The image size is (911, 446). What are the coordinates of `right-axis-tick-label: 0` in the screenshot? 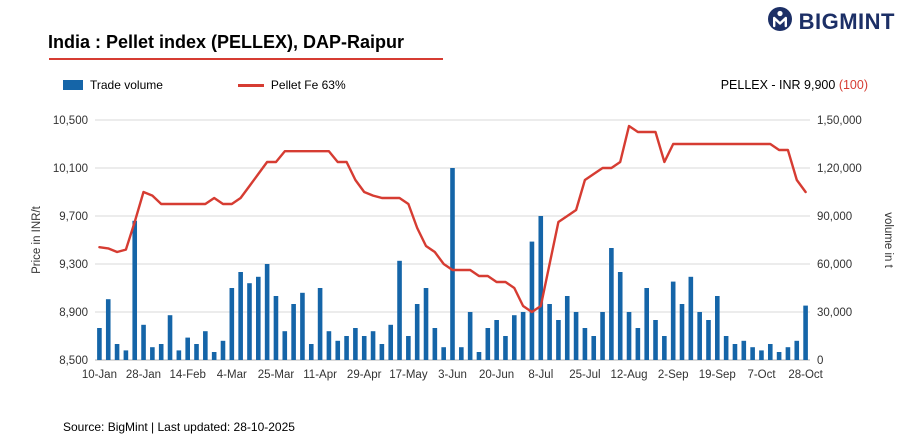 It's located at (820, 361).